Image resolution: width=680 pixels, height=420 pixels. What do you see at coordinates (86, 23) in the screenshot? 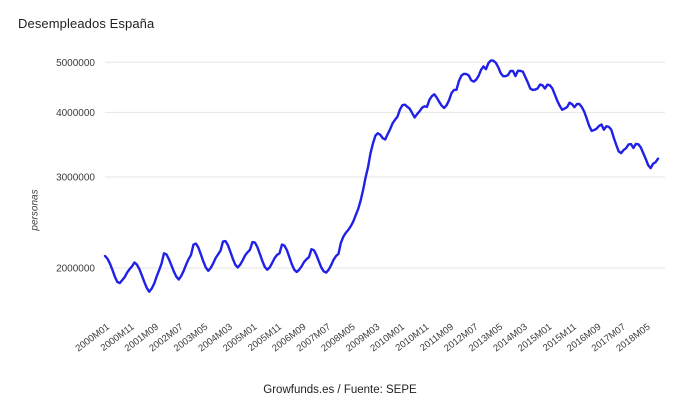
I see `chart-title: Desempleados España` at bounding box center [86, 23].